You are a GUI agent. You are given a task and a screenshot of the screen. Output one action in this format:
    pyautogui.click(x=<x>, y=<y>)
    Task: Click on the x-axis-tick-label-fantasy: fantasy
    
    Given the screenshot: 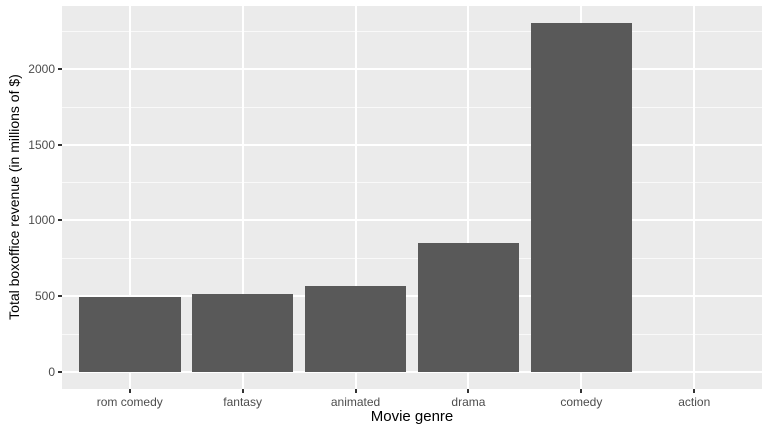 What is the action you would take?
    pyautogui.click(x=242, y=402)
    